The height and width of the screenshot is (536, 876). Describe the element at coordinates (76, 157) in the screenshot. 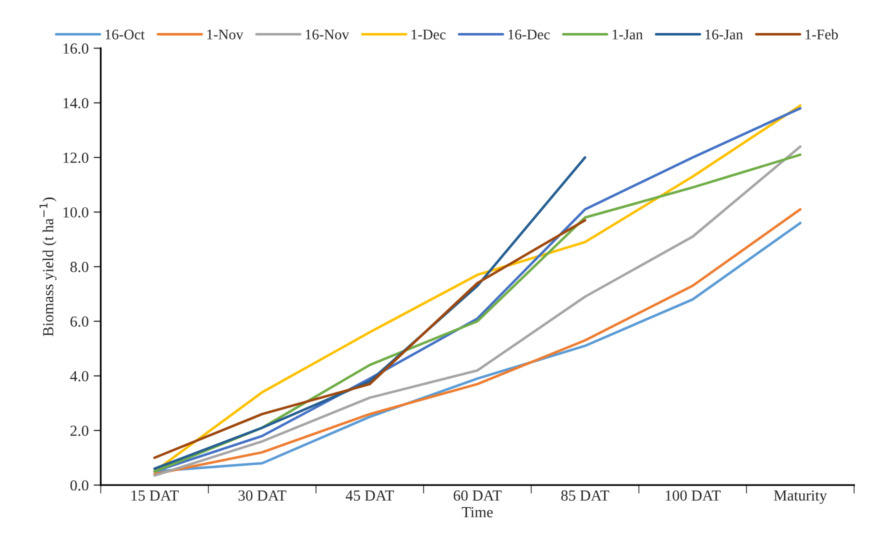

I see `y-tick-label: 12.0` at that location.